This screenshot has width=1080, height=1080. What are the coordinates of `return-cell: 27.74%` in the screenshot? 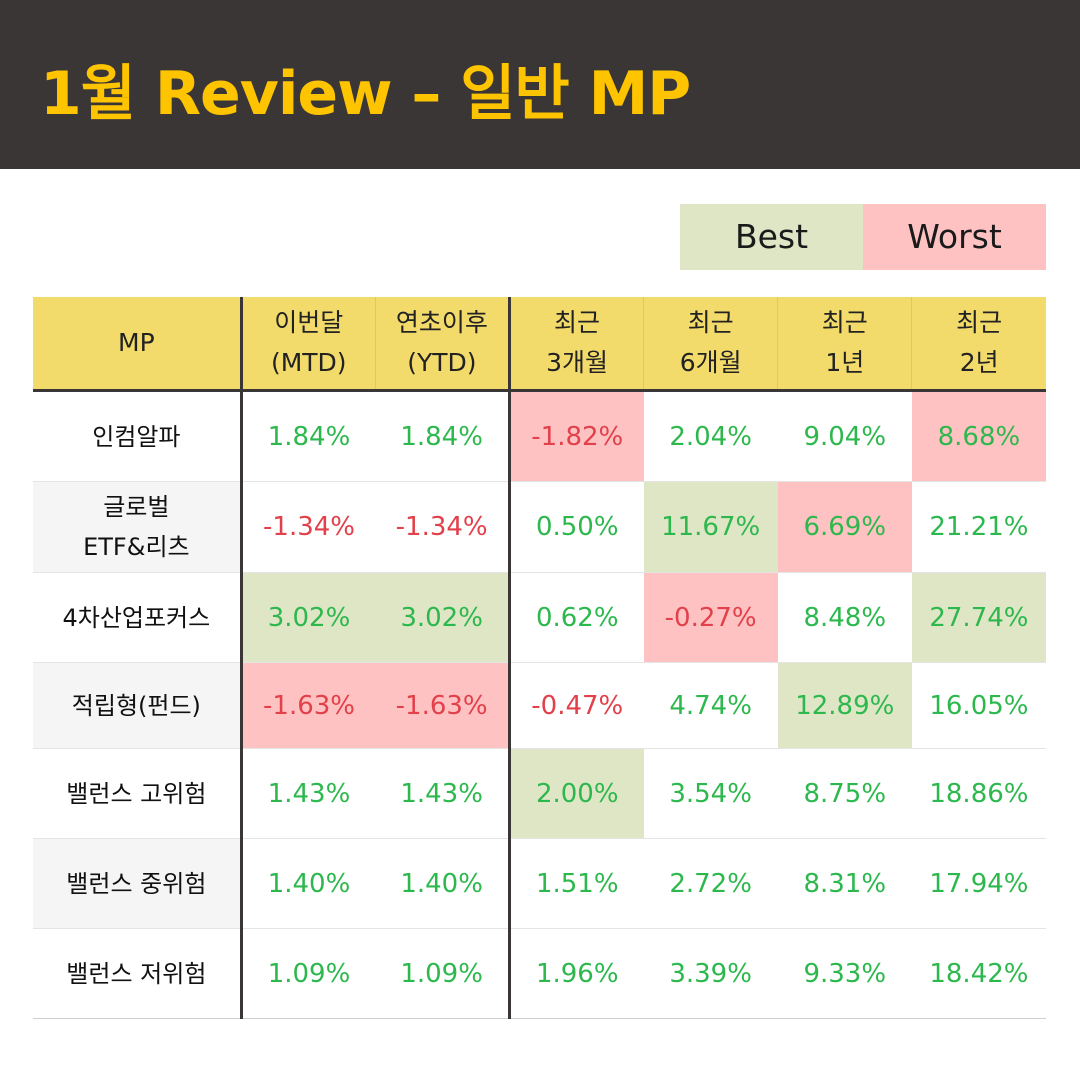 It's located at (978, 617).